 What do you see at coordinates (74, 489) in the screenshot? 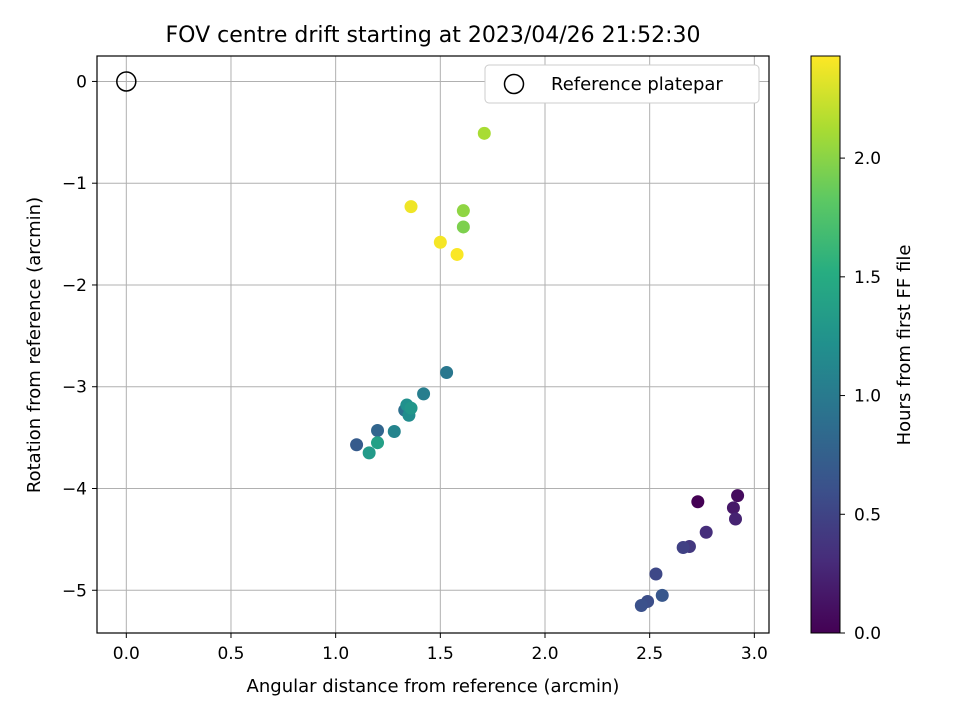
I see `y-tick-label: −4` at bounding box center [74, 489].